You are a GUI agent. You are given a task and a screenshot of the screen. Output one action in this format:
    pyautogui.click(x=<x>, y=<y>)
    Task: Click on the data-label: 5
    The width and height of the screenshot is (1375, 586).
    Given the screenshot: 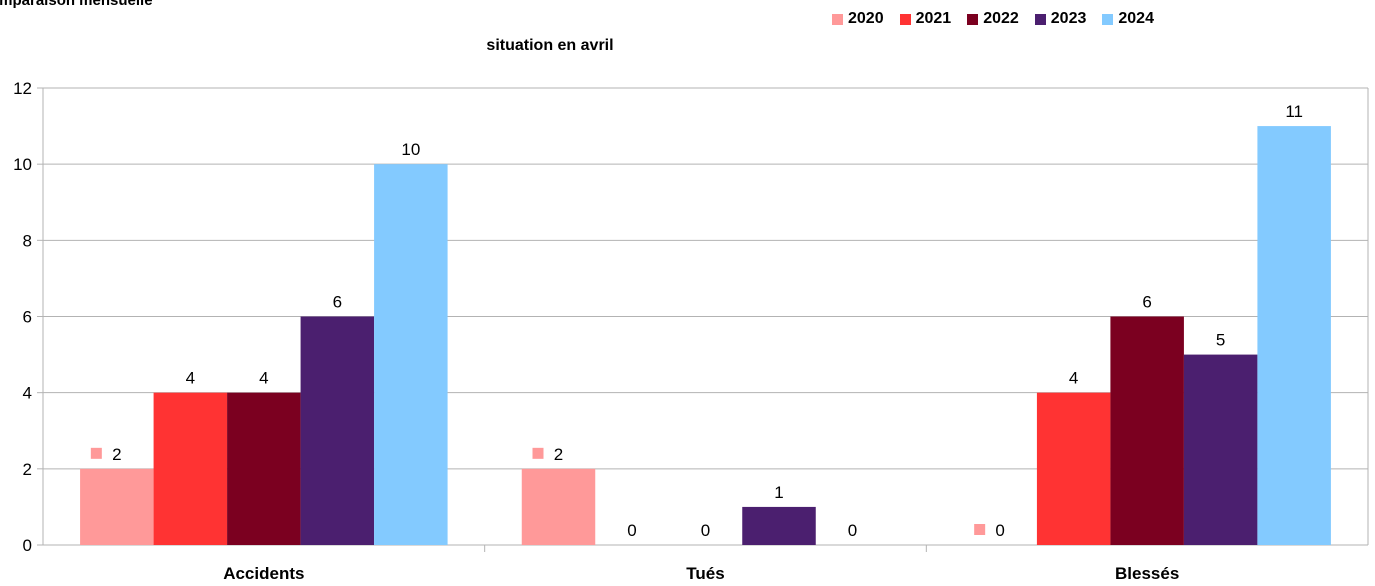 What is the action you would take?
    pyautogui.click(x=1220, y=340)
    